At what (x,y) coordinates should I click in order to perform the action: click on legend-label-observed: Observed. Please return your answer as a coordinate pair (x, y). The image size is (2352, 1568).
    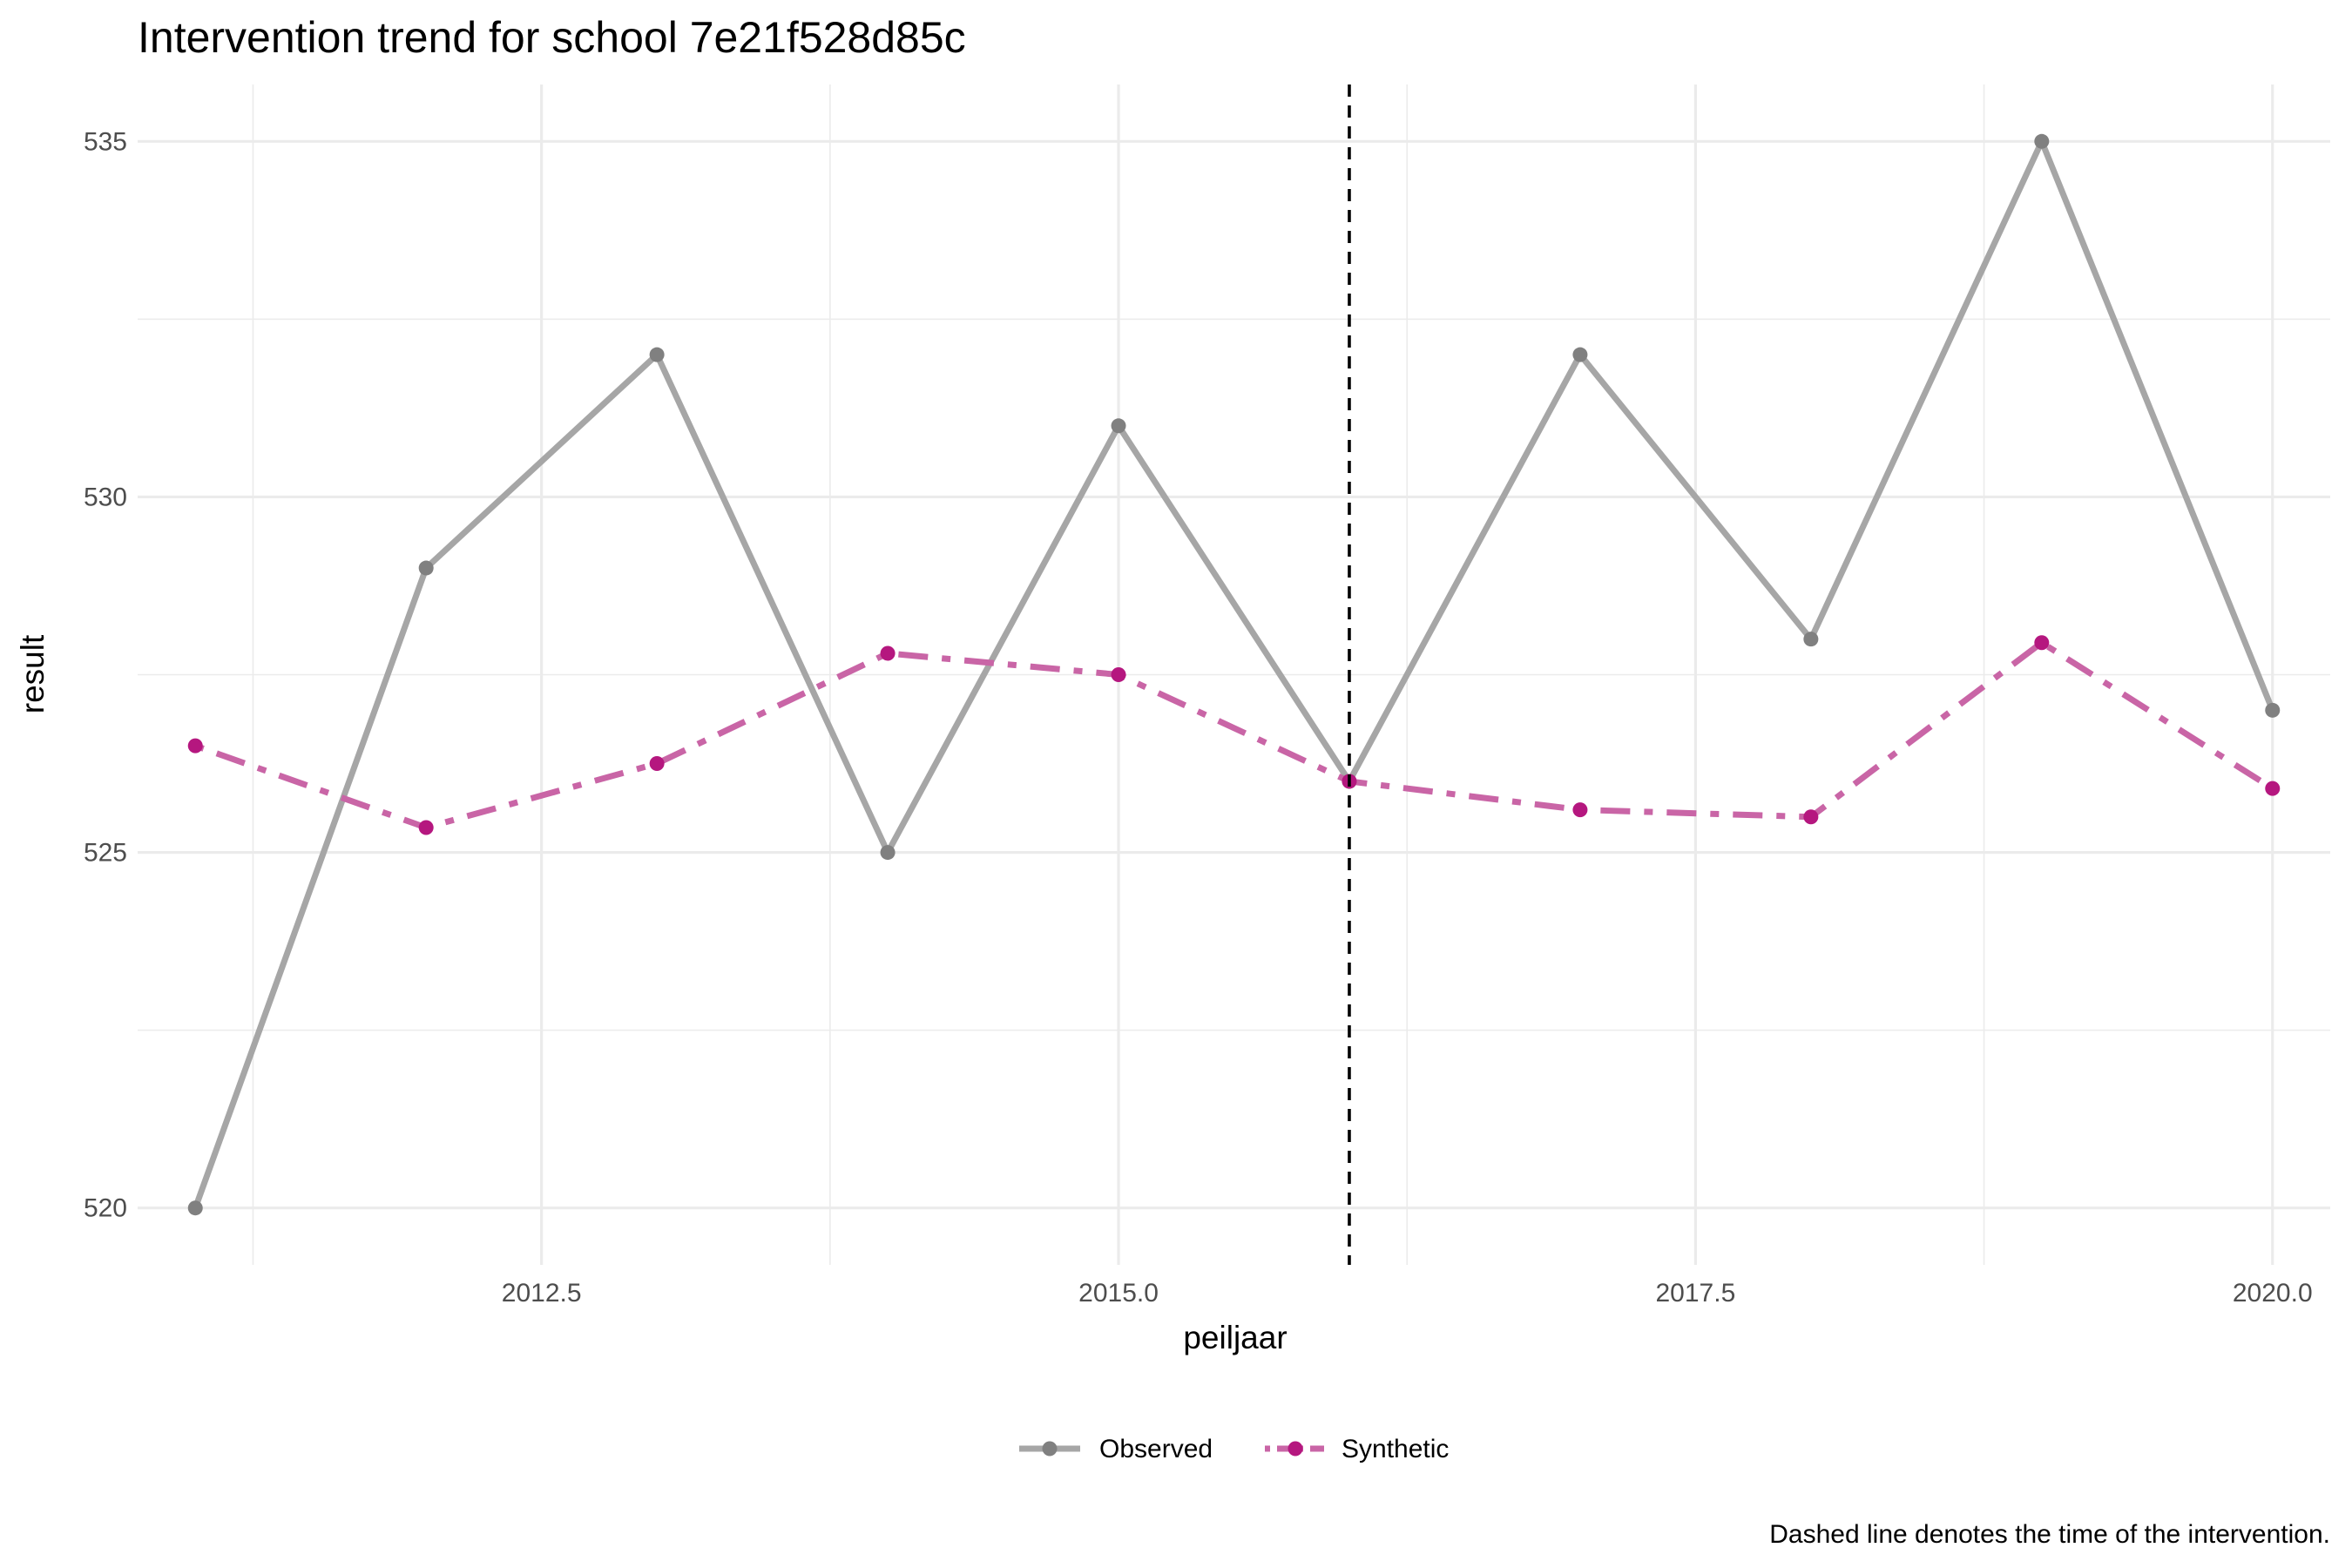
    Looking at the image, I should click on (1156, 1449).